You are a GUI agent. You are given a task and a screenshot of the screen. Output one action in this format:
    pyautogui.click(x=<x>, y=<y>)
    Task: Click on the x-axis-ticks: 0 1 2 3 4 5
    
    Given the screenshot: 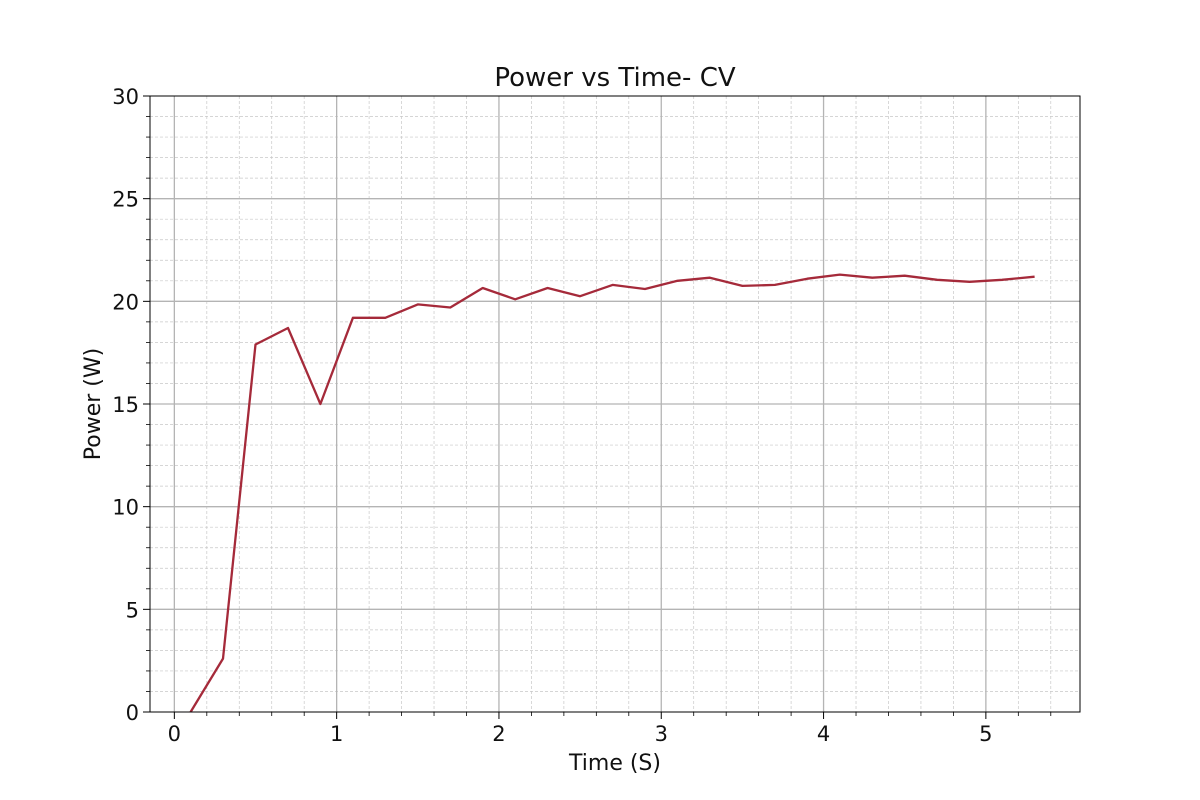 What is the action you would take?
    pyautogui.click(x=610, y=729)
    